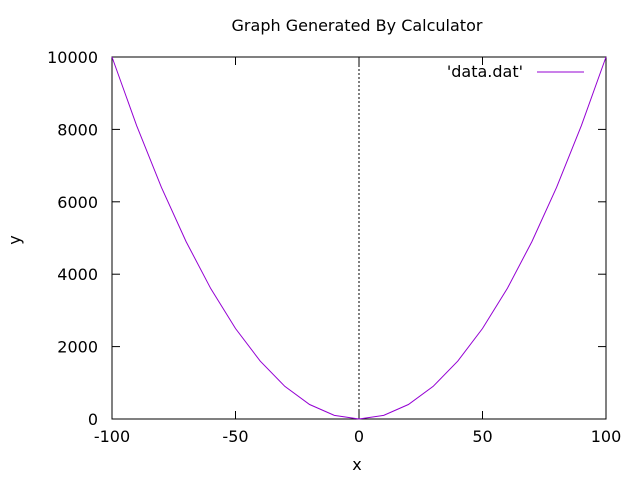 This screenshot has width=640, height=480. What do you see at coordinates (77, 274) in the screenshot?
I see `y-tick-label: 4000` at bounding box center [77, 274].